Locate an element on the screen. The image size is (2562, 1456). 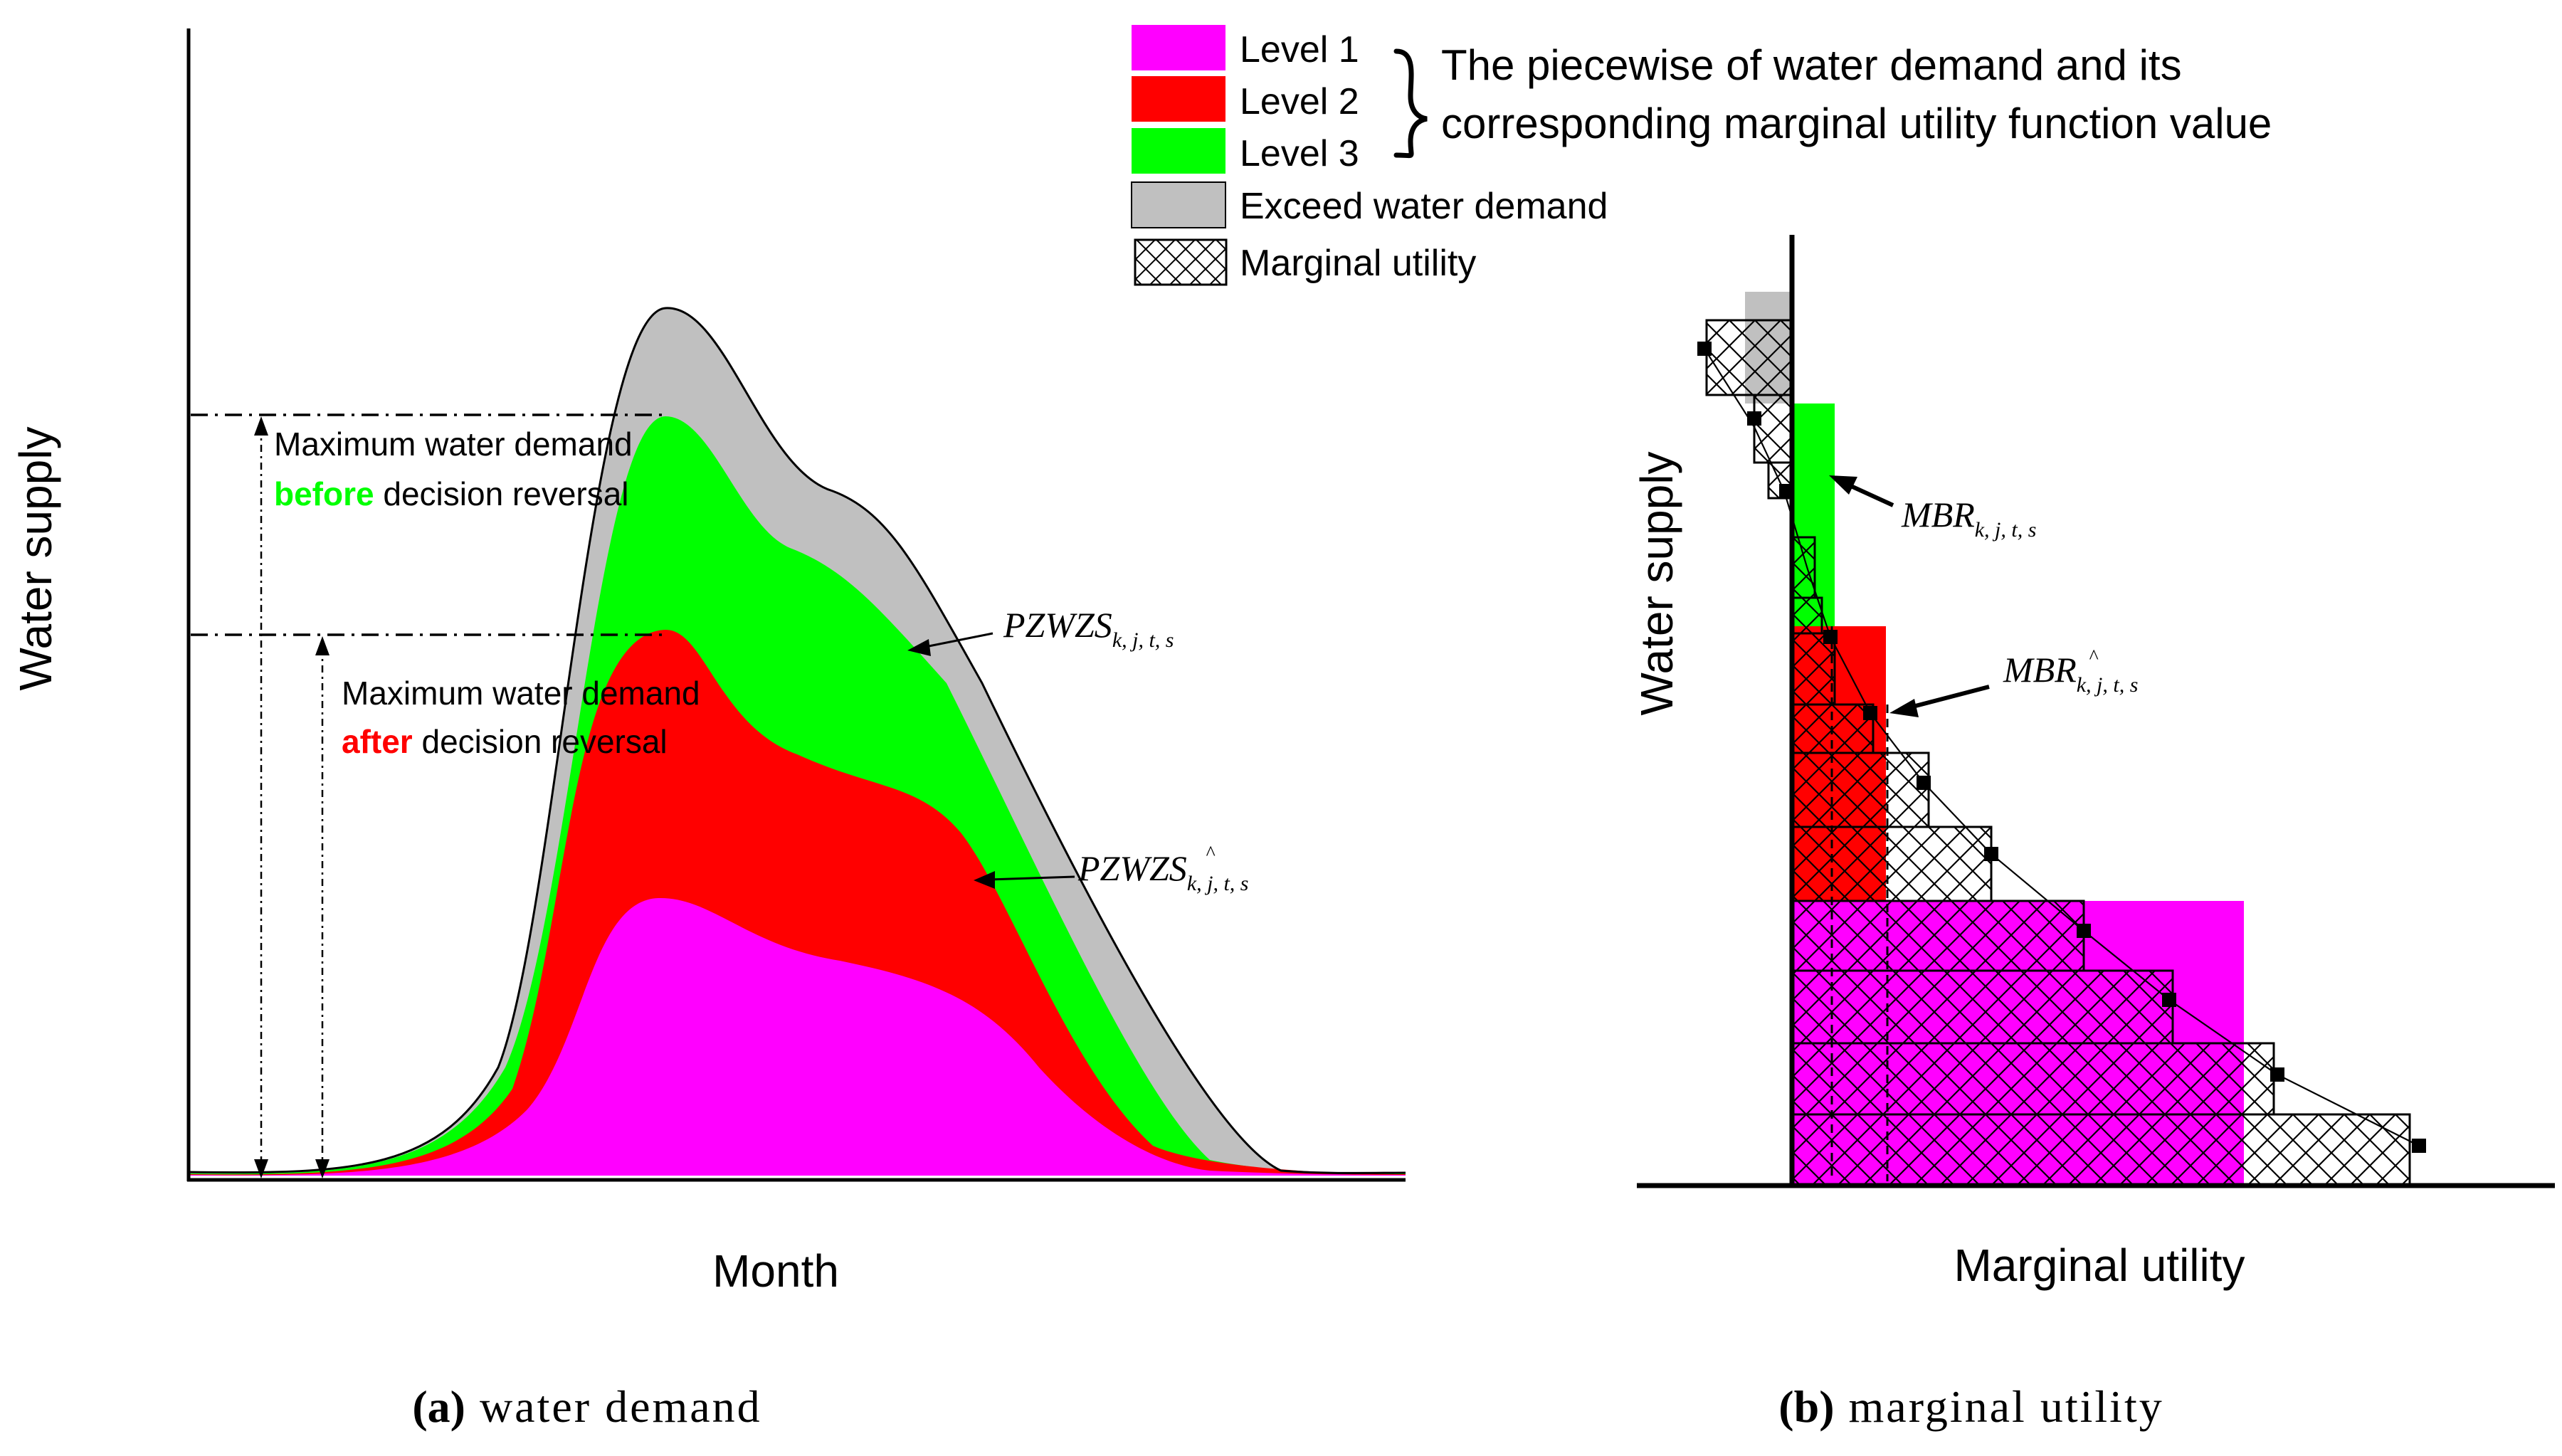
legend-label-marginal: Marginal utility is located at coordinates (1358, 263).